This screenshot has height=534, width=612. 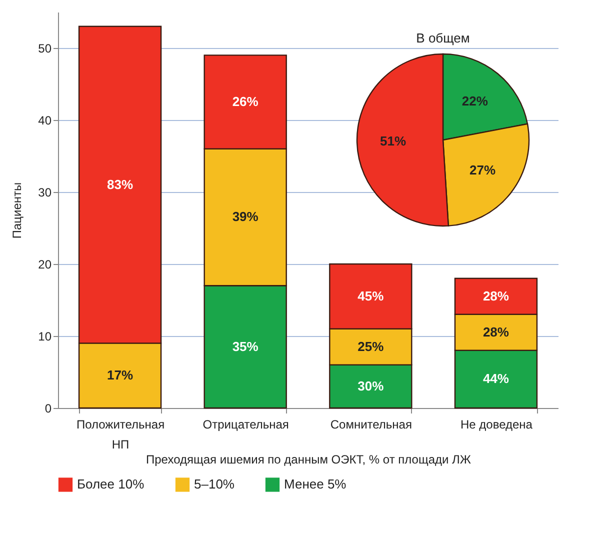 I want to click on legend-label: Более 10%, so click(x=111, y=484).